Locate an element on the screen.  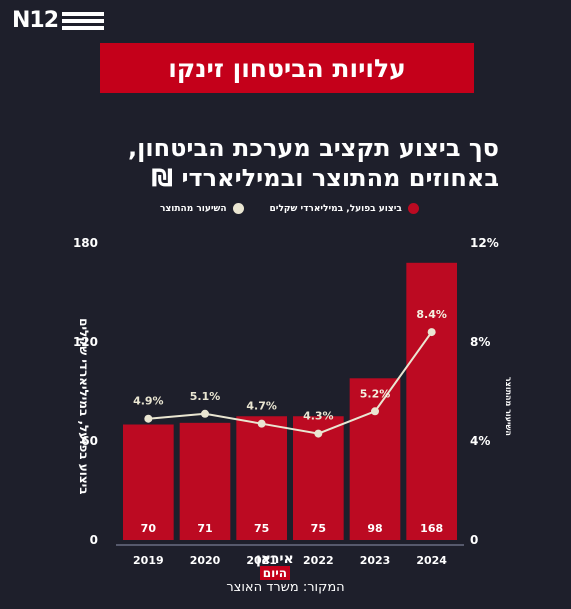
legend-item-line: השיעור מהתוצר is located at coordinates (202, 208).